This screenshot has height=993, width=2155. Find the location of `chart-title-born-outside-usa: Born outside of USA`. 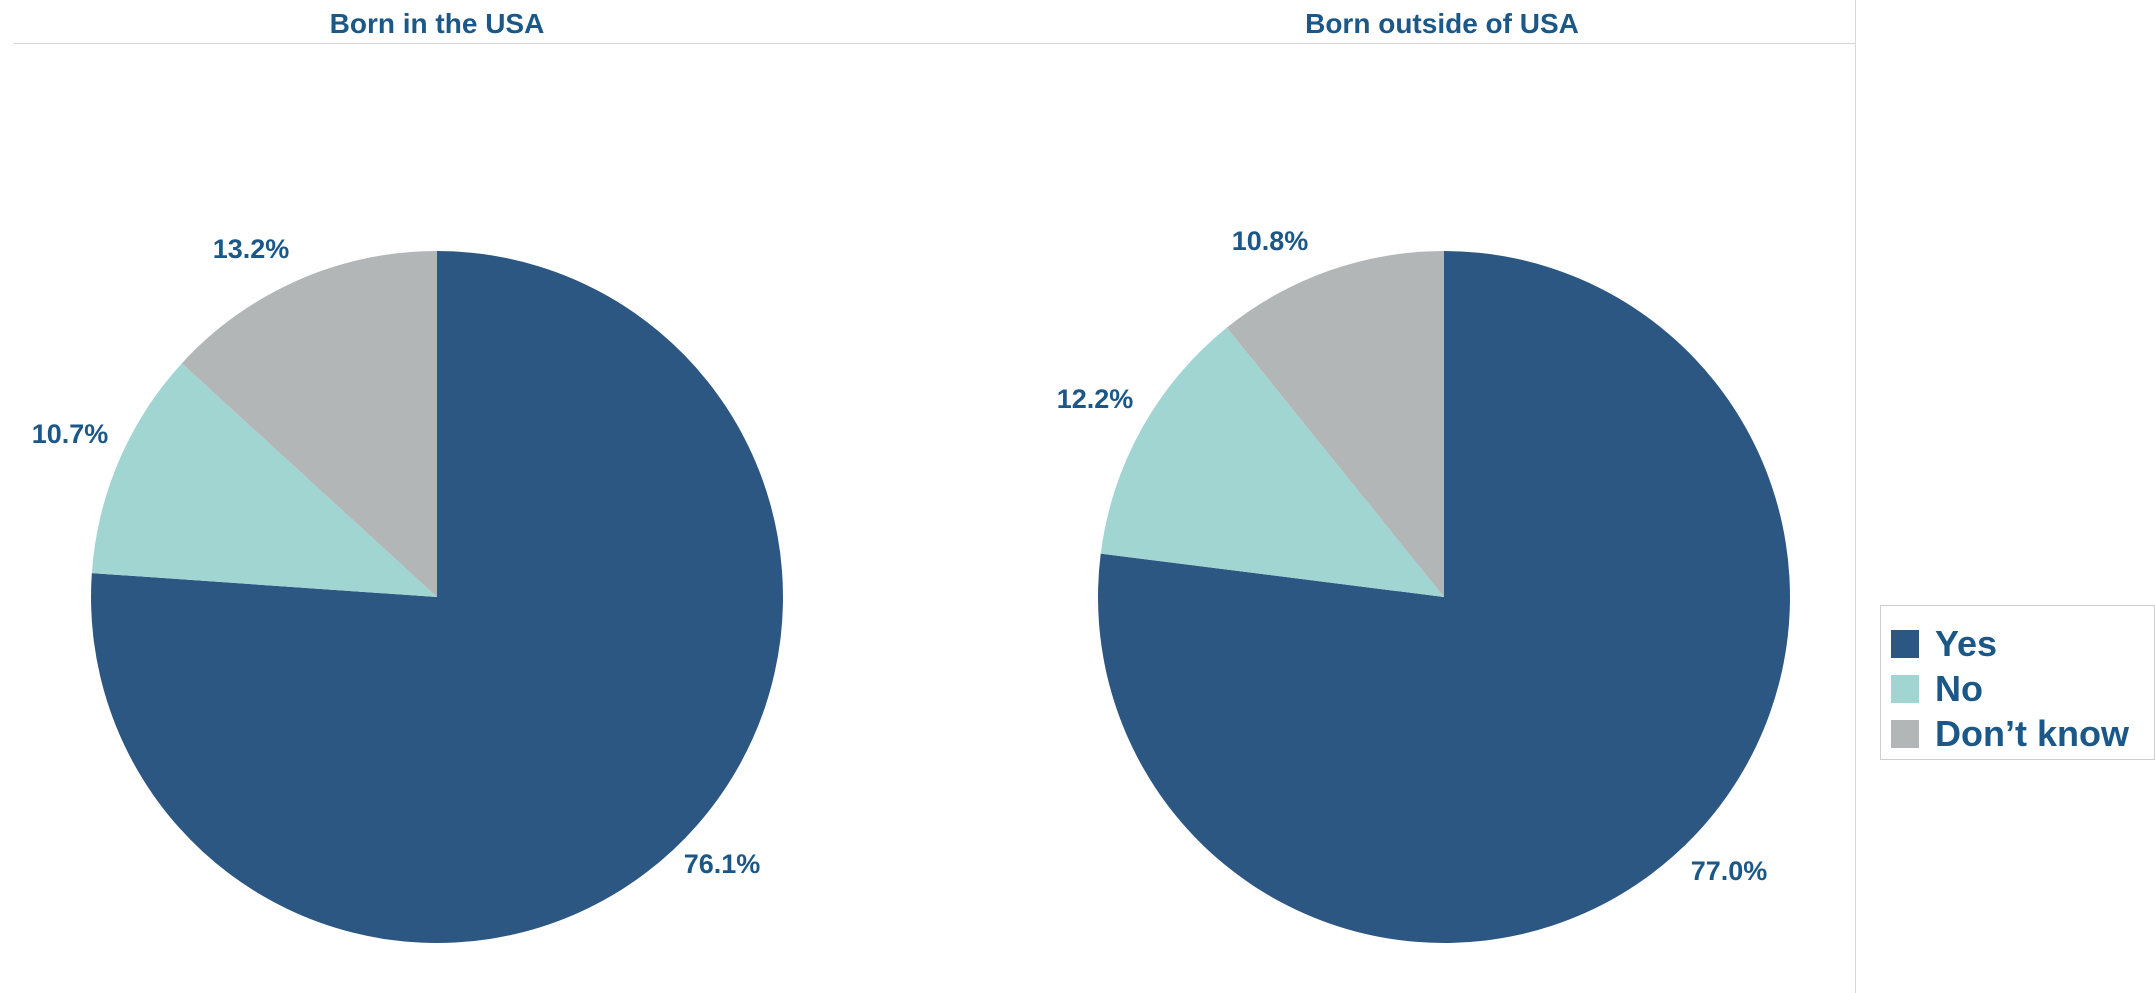

chart-title-born-outside-usa: Born outside of USA is located at coordinates (1442, 23).